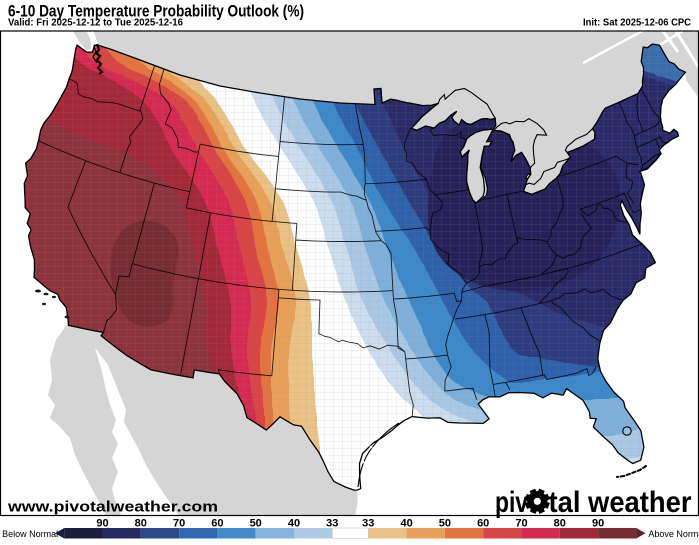  What do you see at coordinates (620, 502) in the screenshot?
I see `svg-text: tal weather` at bounding box center [620, 502].